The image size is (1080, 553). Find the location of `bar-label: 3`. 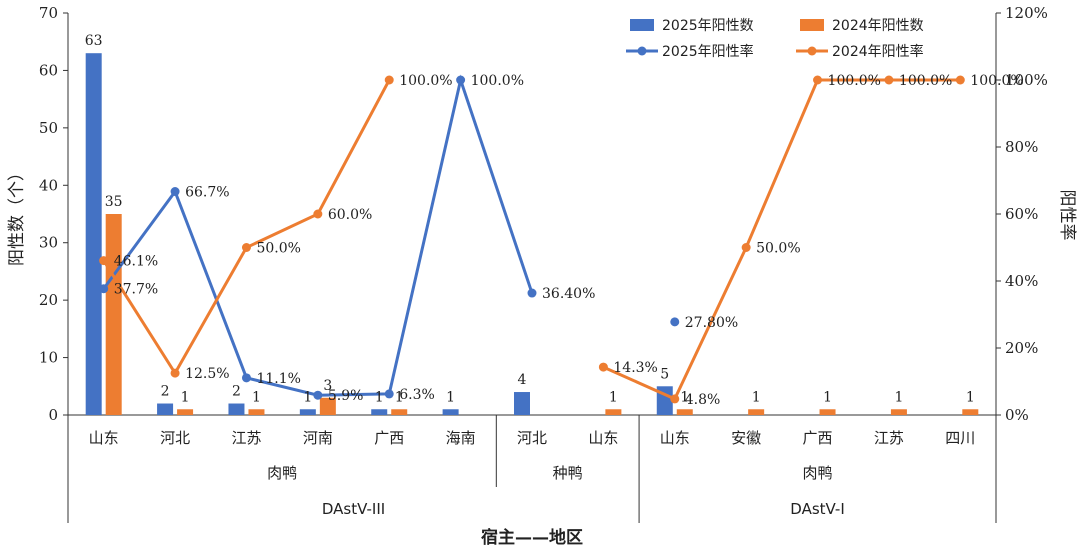

bar-label: 3 is located at coordinates (327, 386).